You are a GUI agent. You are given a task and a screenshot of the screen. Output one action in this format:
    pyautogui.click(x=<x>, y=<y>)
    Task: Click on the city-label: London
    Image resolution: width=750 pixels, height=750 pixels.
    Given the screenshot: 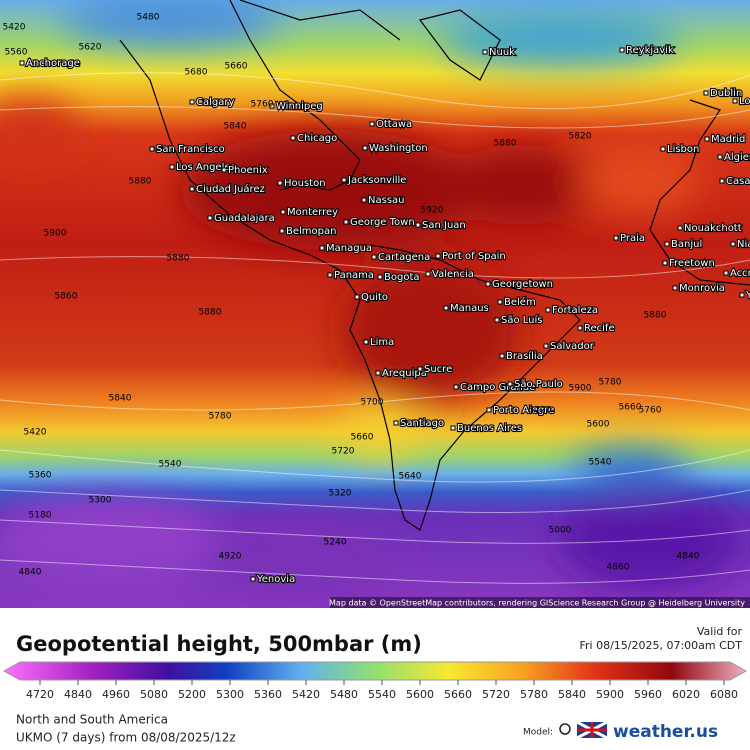 What is the action you would take?
    pyautogui.click(x=744, y=101)
    